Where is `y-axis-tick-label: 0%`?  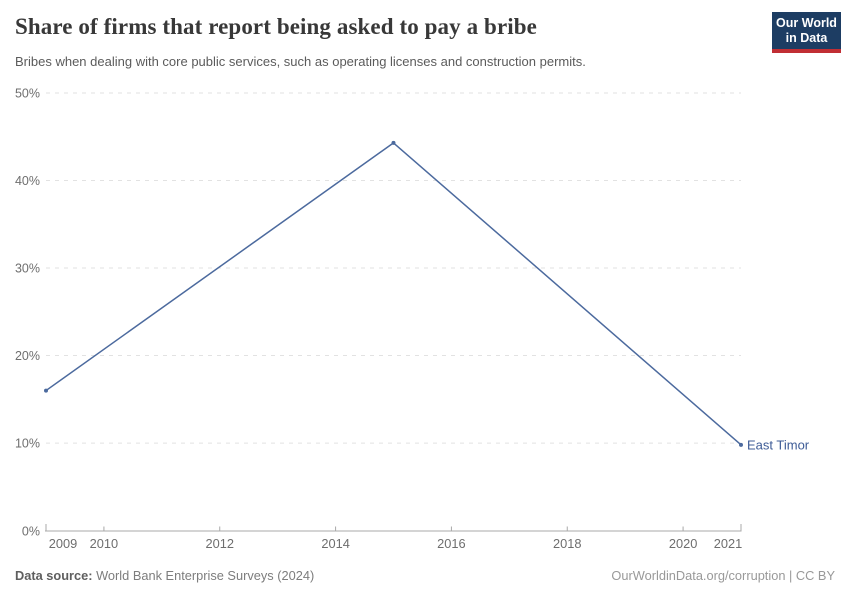 y-axis-tick-label: 0% is located at coordinates (31, 532).